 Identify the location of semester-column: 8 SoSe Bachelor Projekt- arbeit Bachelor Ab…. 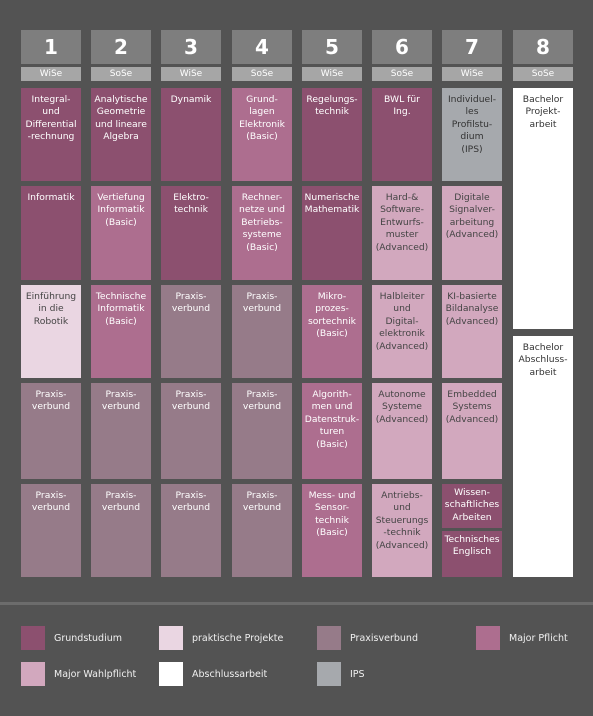
(543, 303).